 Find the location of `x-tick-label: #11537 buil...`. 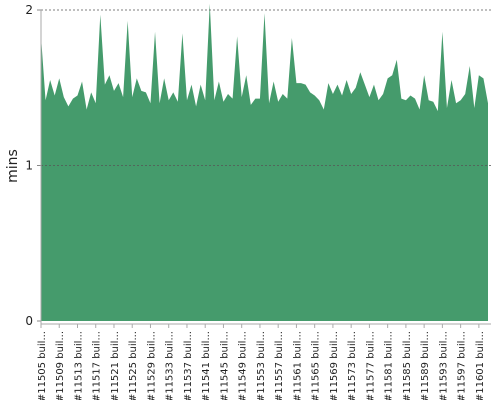

x-tick-label: #11537 buil... is located at coordinates (188, 365).